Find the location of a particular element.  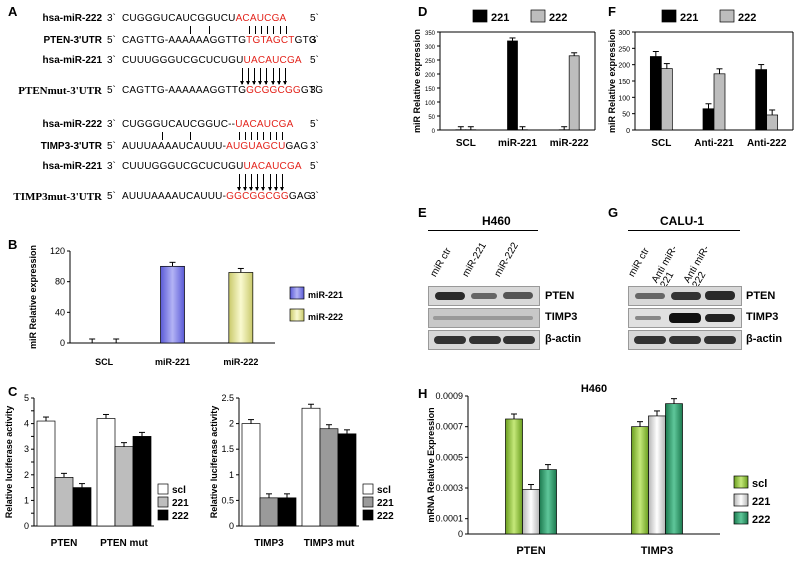

y-tick-label: 0.5 is located at coordinates (227, 500).